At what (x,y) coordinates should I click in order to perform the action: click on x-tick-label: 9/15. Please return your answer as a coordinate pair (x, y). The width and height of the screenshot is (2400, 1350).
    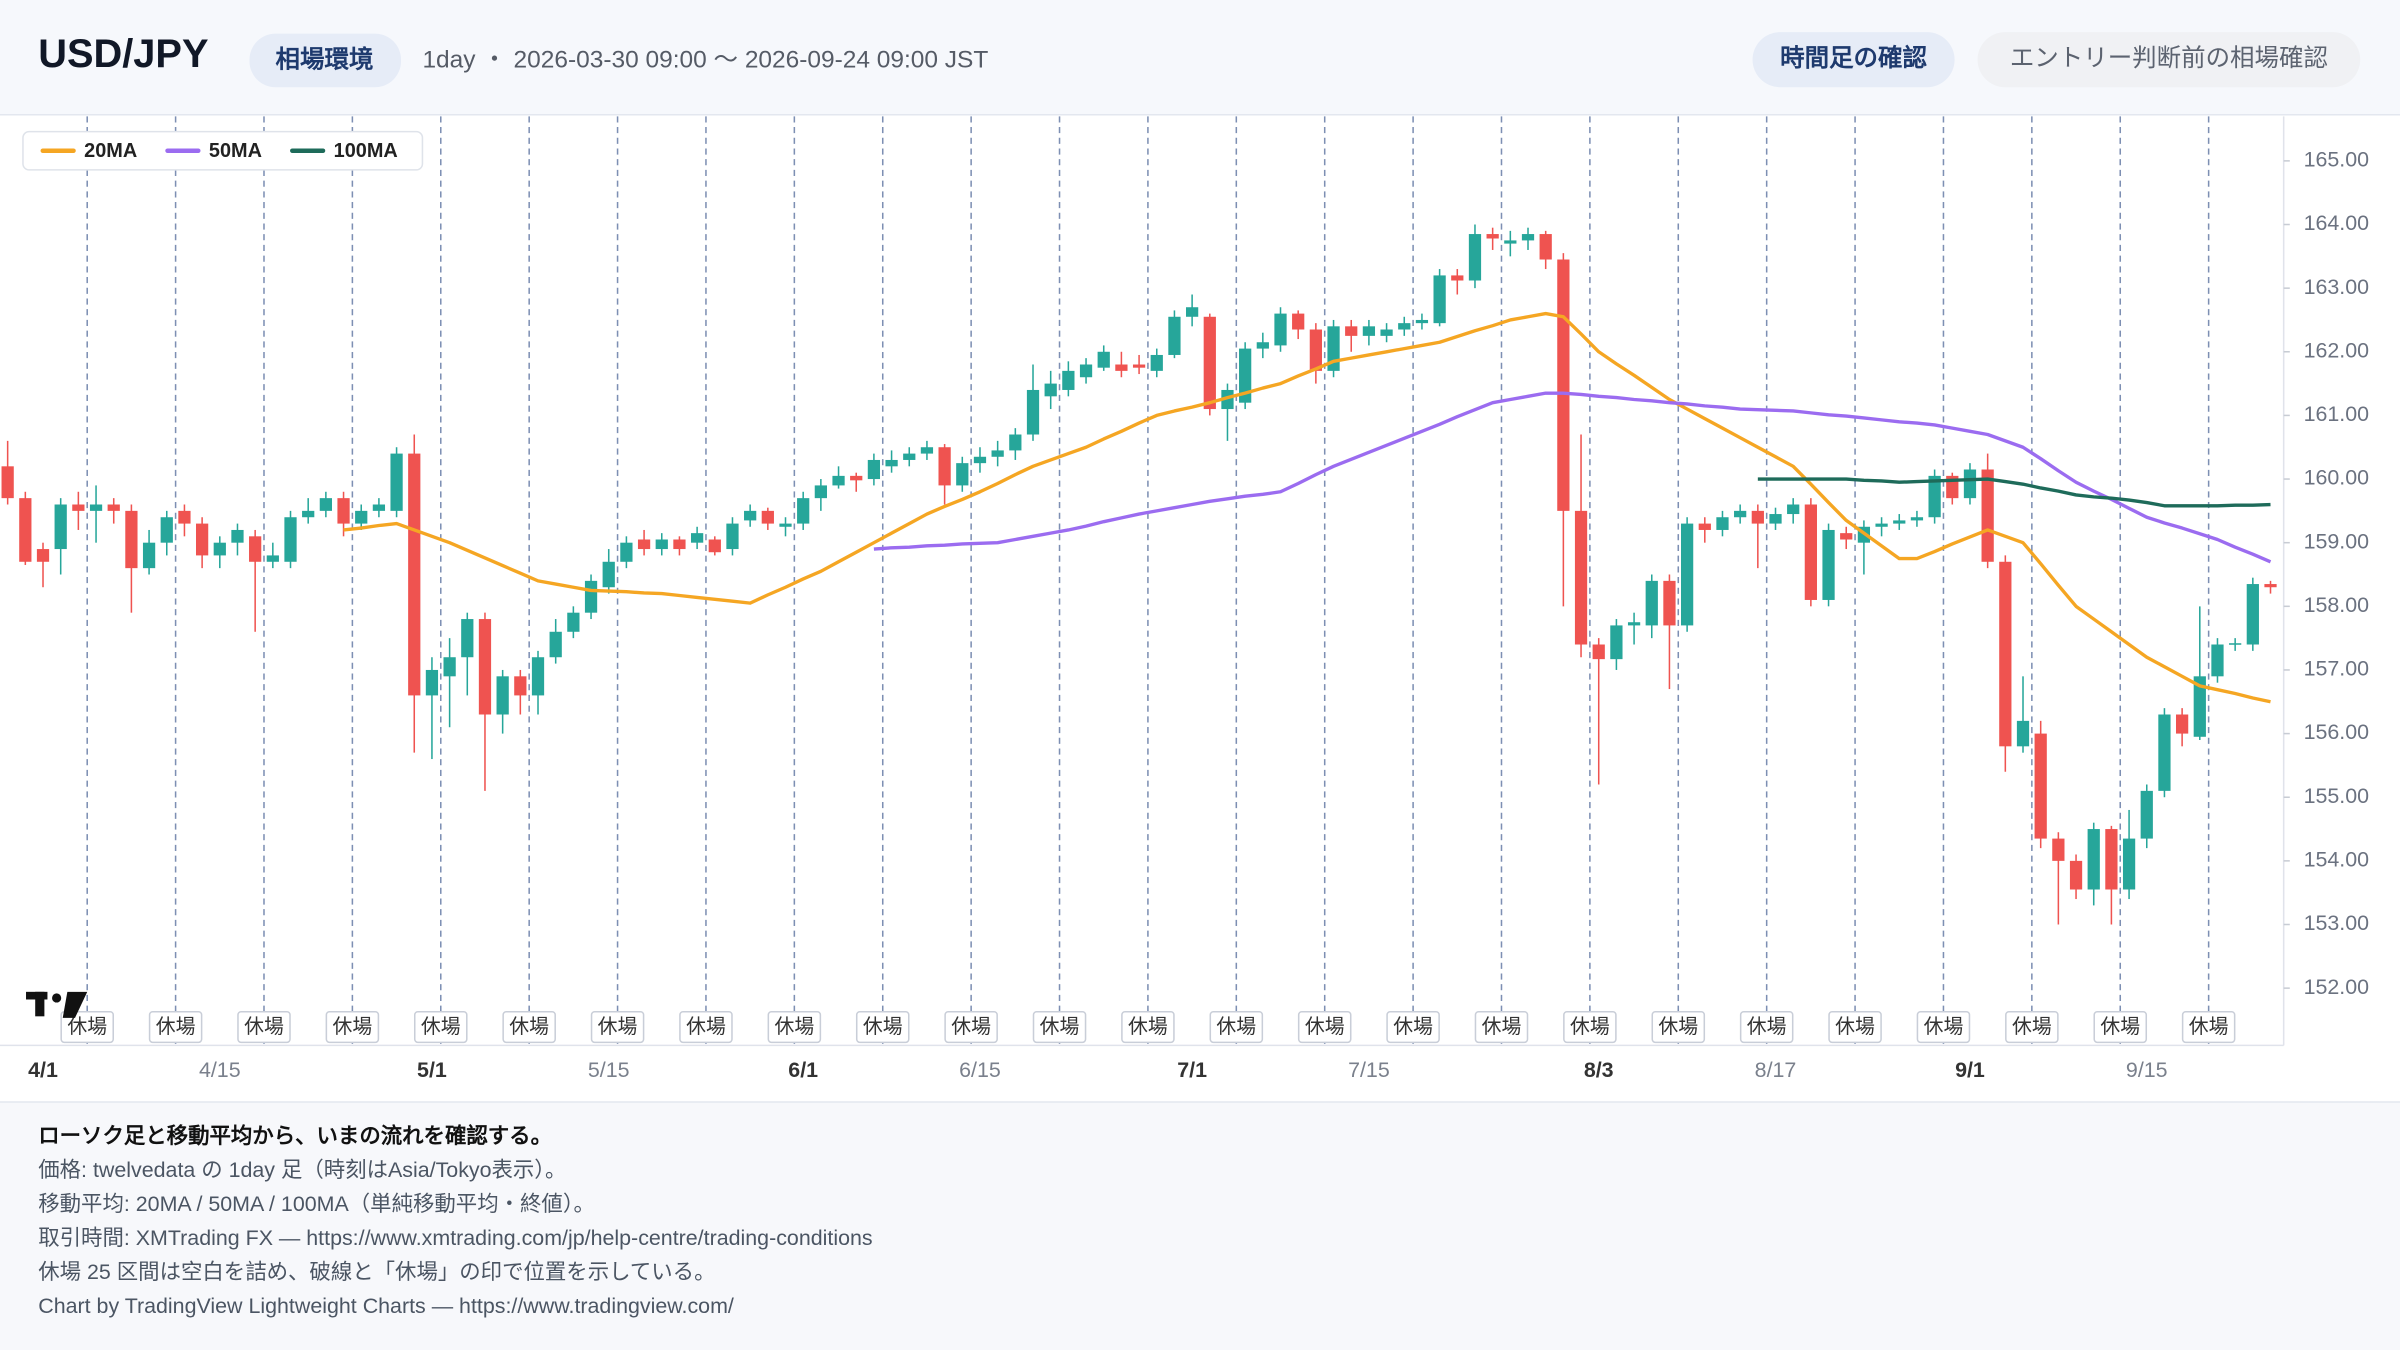
    Looking at the image, I should click on (2147, 1070).